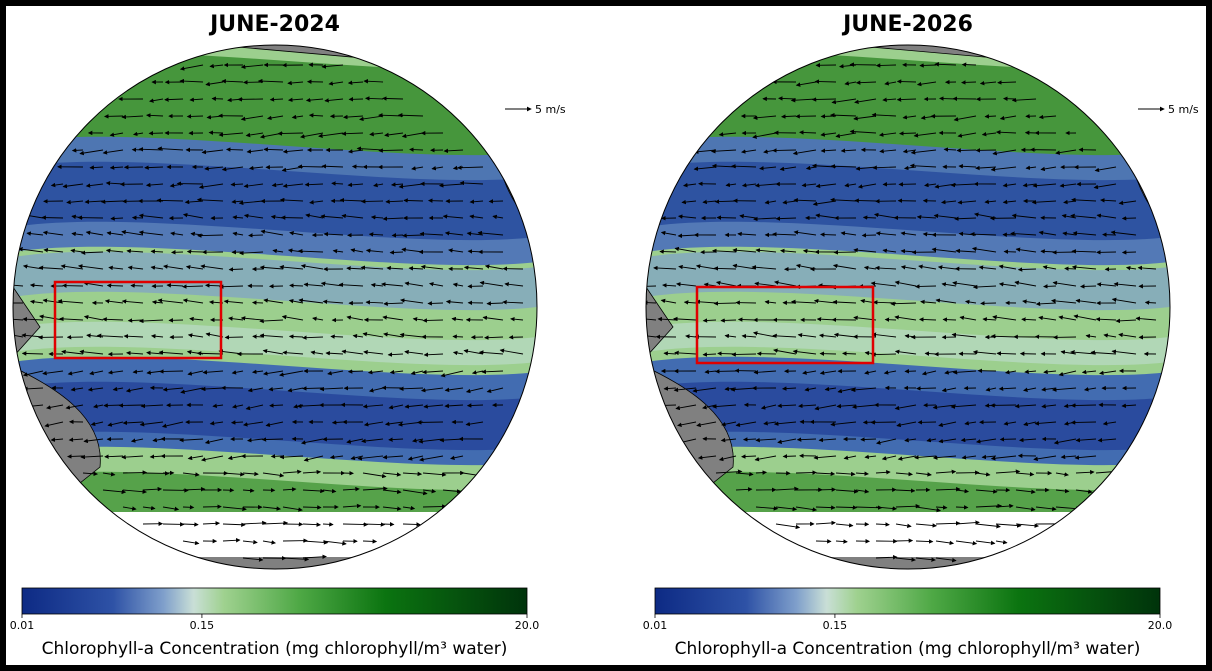  What do you see at coordinates (550, 109) in the screenshot?
I see `quiver-key-label: 5 m/s` at bounding box center [550, 109].